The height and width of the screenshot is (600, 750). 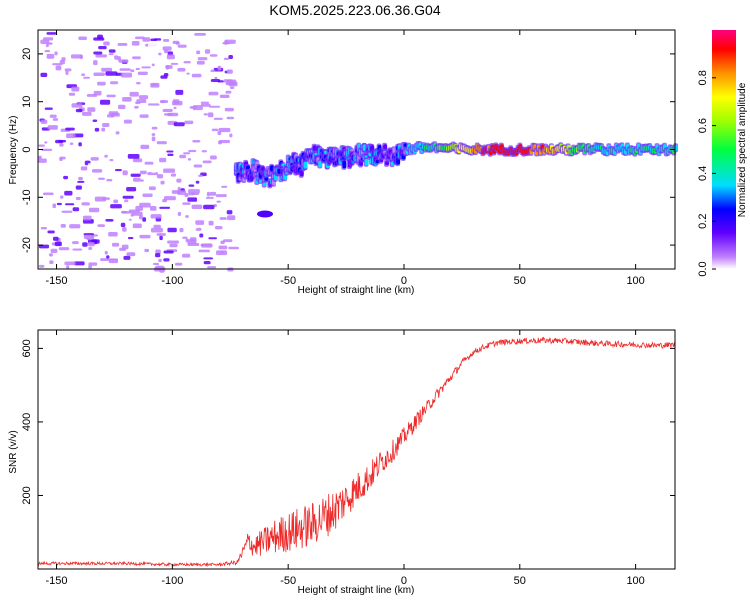 I want to click on y-tick-label: 200, so click(x=27, y=495).